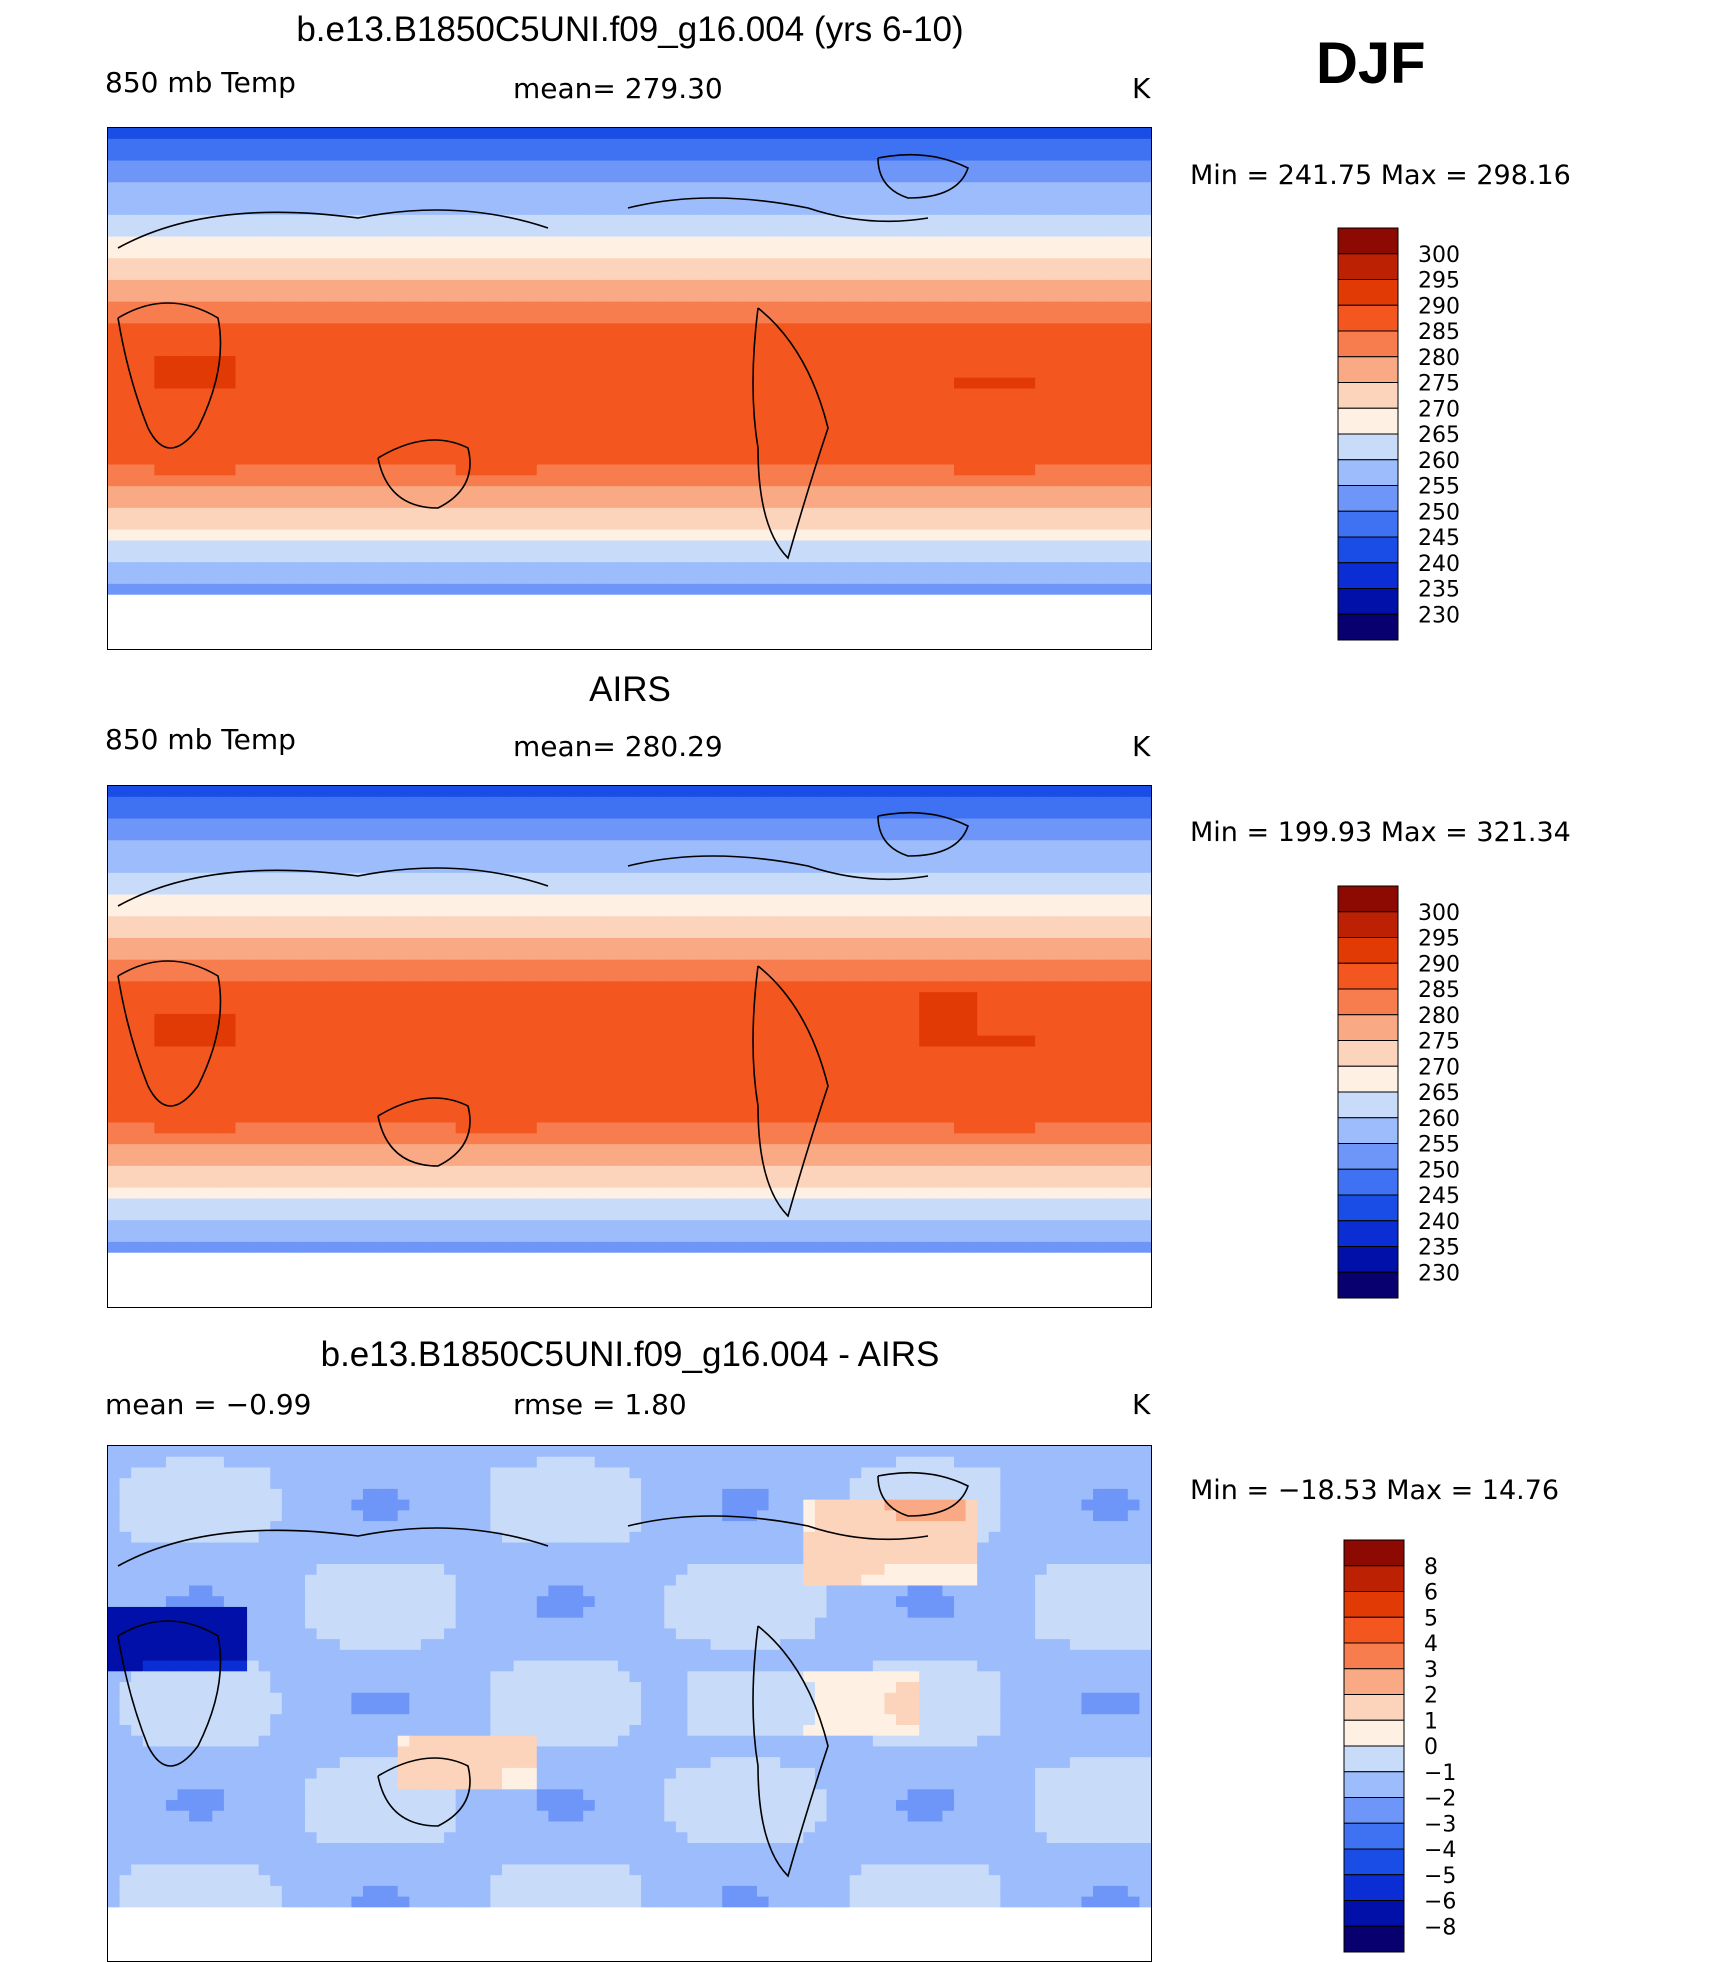 Image resolution: width=1710 pixels, height=1963 pixels. What do you see at coordinates (208, 1404) in the screenshot?
I see `panel-3-mean-label: mean = −0.99` at bounding box center [208, 1404].